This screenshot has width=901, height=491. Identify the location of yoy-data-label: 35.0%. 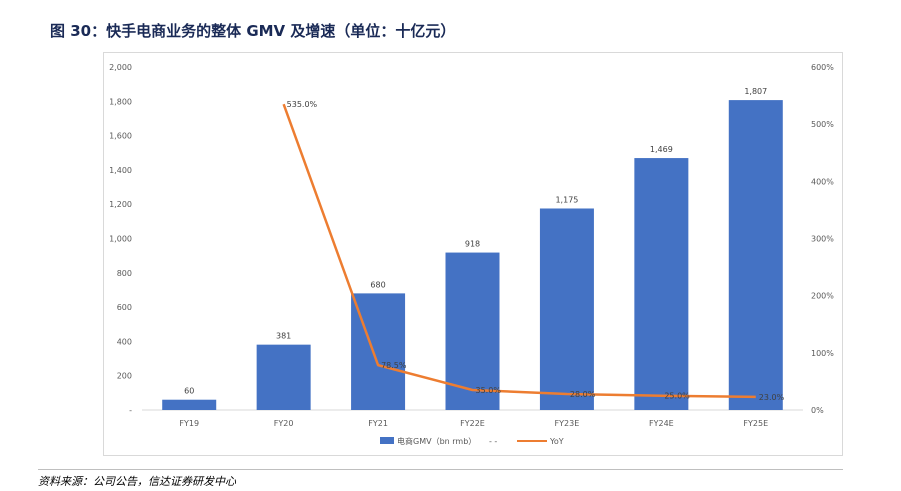
(489, 390).